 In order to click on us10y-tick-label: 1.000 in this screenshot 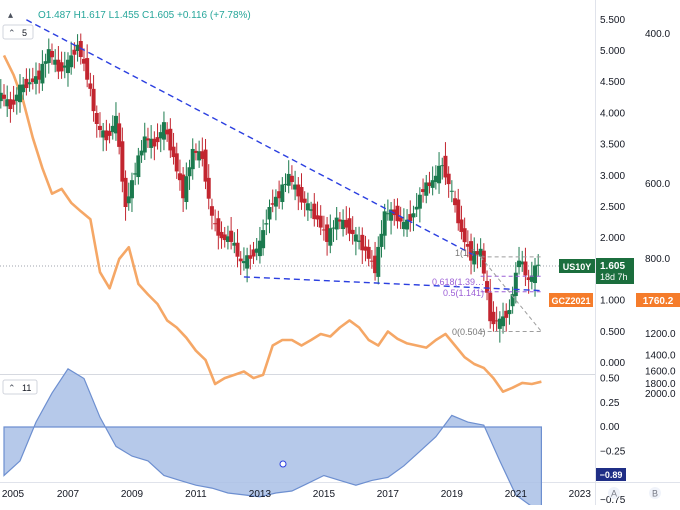, I will do `click(612, 301)`.